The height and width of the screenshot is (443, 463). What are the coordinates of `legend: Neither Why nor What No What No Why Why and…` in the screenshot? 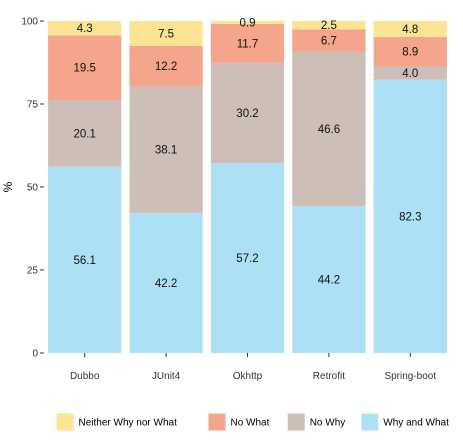 It's located at (252, 422).